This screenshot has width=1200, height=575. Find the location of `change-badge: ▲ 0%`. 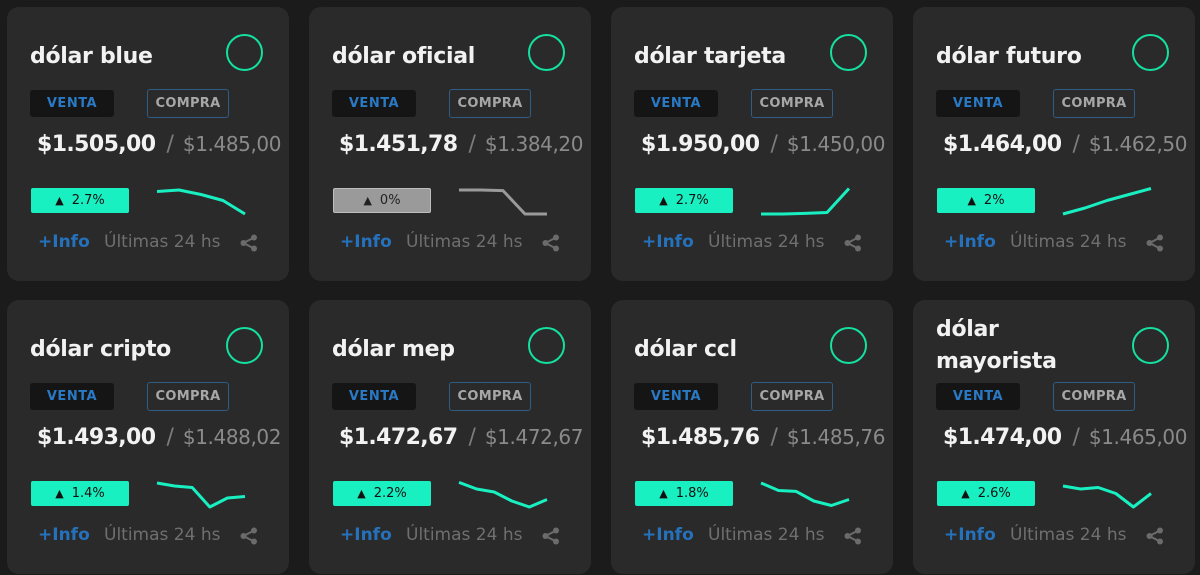

change-badge: ▲ 0% is located at coordinates (382, 200).